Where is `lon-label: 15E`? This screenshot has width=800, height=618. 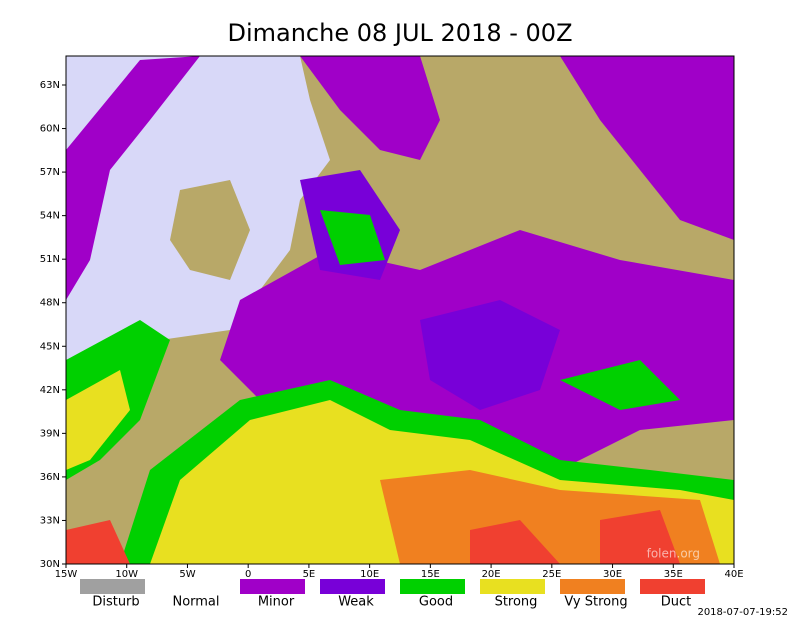
lon-label: 15E is located at coordinates (430, 574).